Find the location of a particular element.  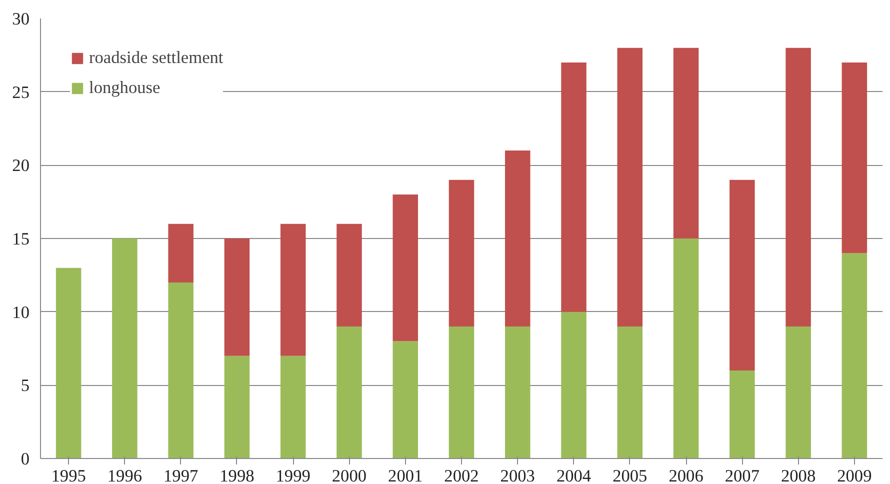

x-tick-label: 1998 is located at coordinates (237, 475).